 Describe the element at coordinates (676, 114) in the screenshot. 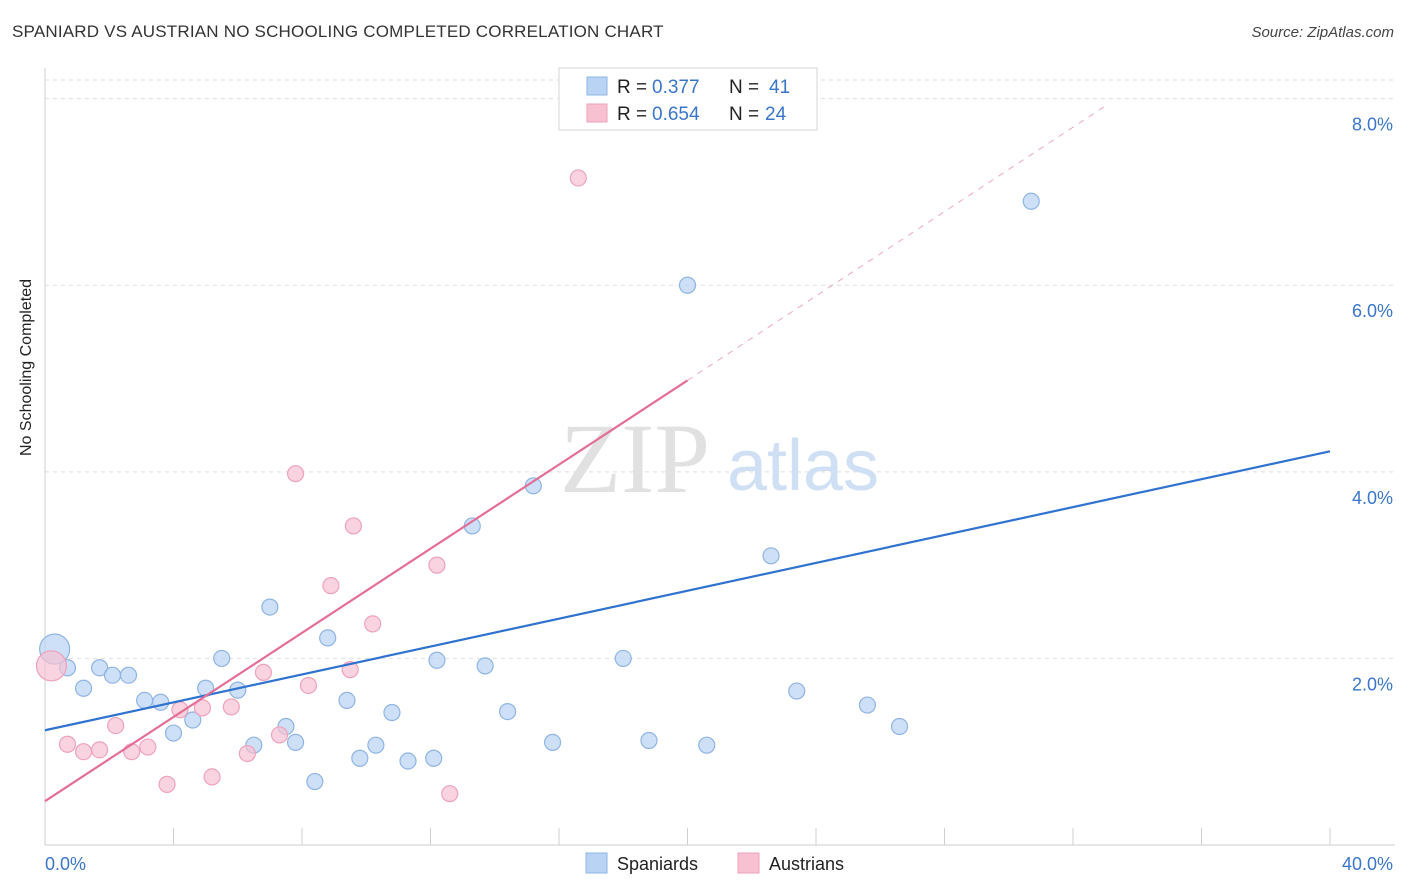

I see `legend-r-value: 0.654` at that location.